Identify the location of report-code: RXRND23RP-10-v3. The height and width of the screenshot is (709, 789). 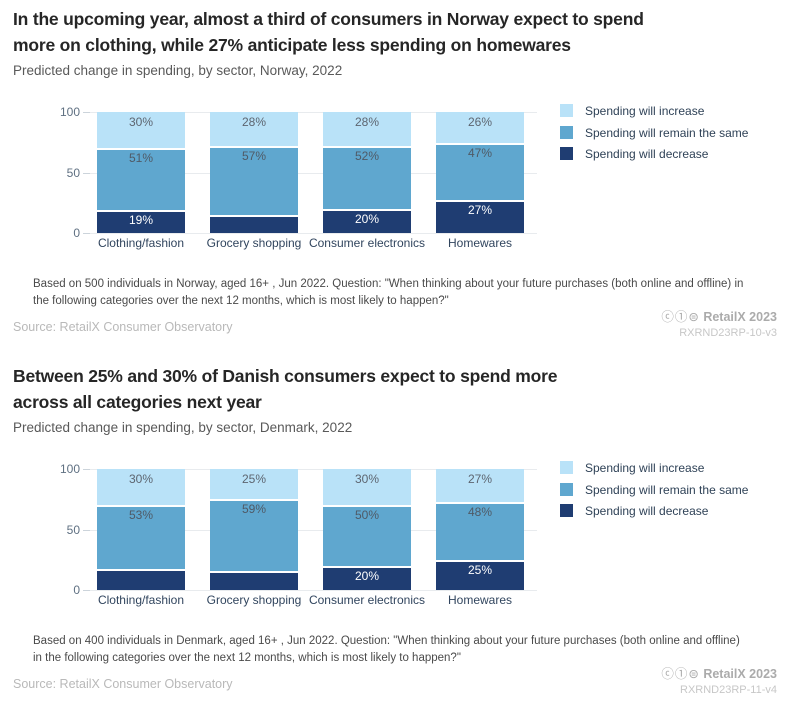
(728, 333).